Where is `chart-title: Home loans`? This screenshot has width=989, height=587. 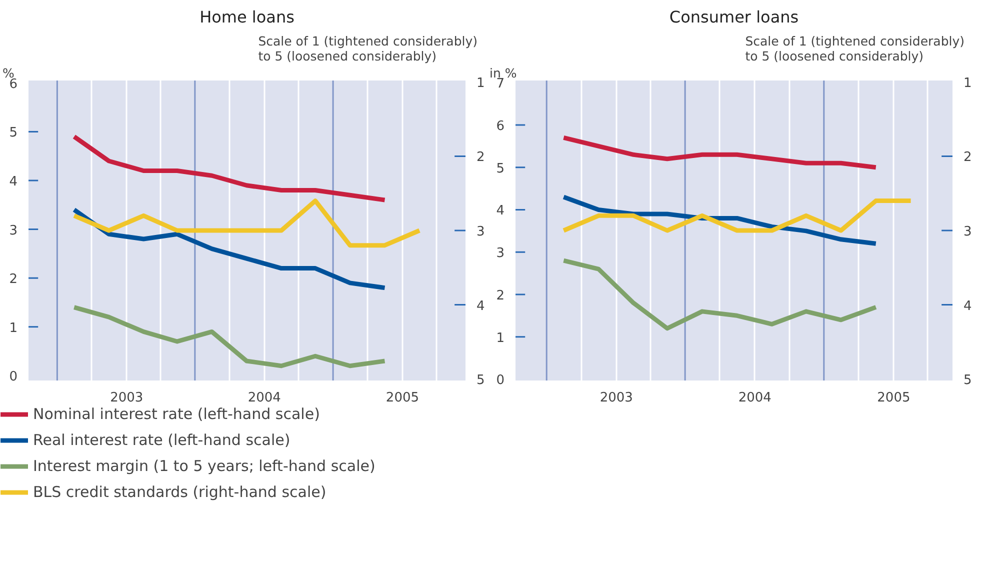
chart-title: Home loans is located at coordinates (247, 17).